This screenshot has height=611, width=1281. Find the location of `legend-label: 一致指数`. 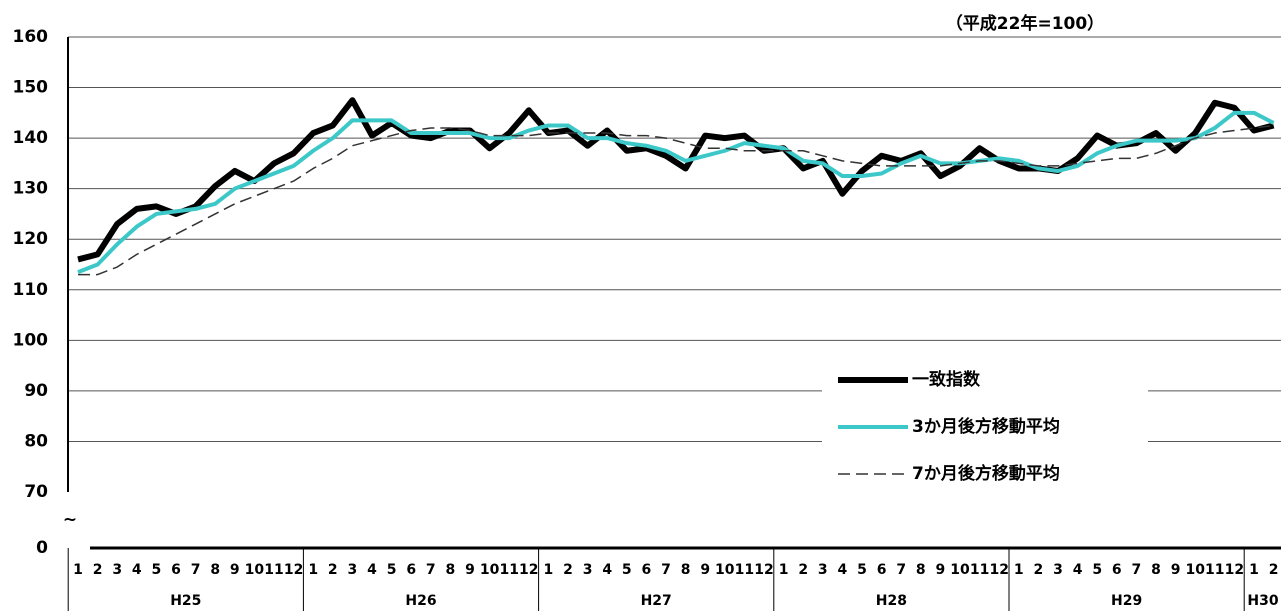

legend-label: 一致指数 is located at coordinates (946, 379).